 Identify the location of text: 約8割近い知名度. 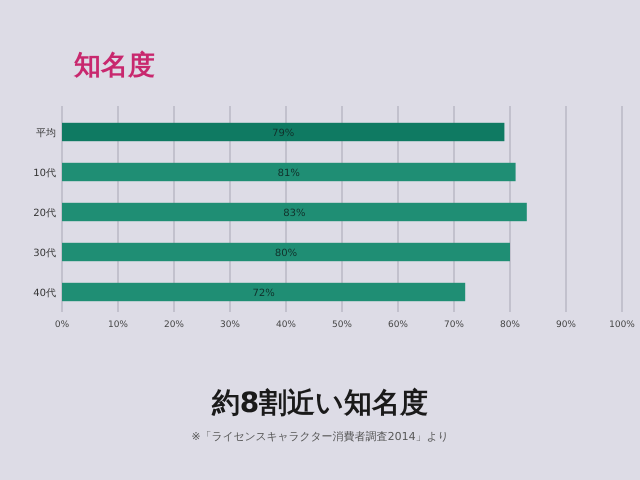
(319, 402).